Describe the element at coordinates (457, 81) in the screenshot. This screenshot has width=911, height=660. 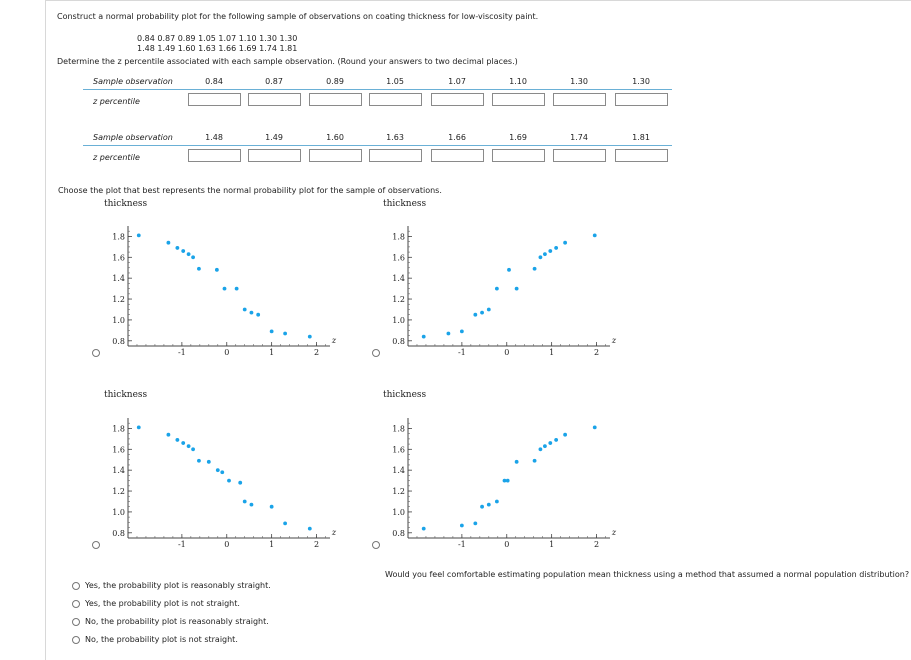
I see `observation-value: 1.07` at that location.